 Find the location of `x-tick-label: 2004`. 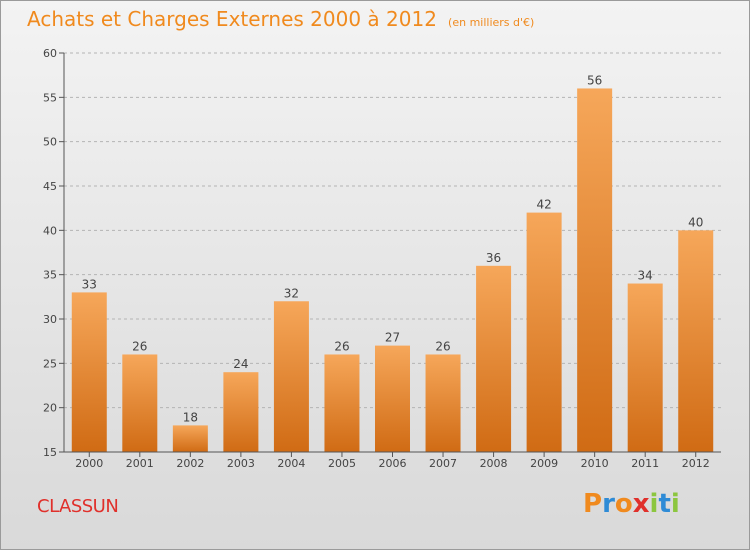

x-tick-label: 2004 is located at coordinates (291, 463).